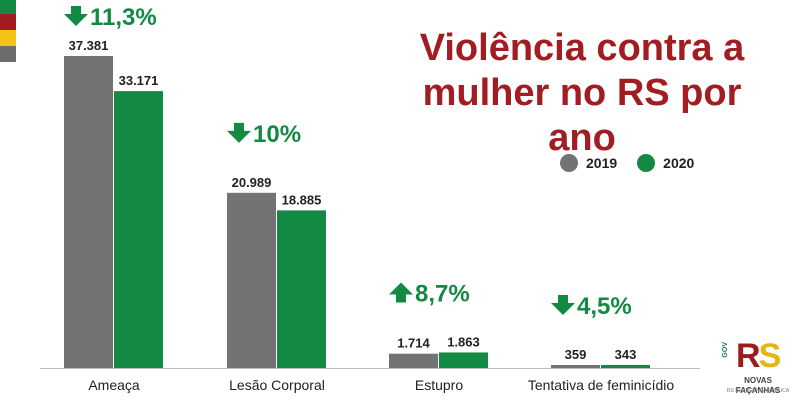  Describe the element at coordinates (8, 22) in the screenshot. I see `flag-stripe-red` at that location.